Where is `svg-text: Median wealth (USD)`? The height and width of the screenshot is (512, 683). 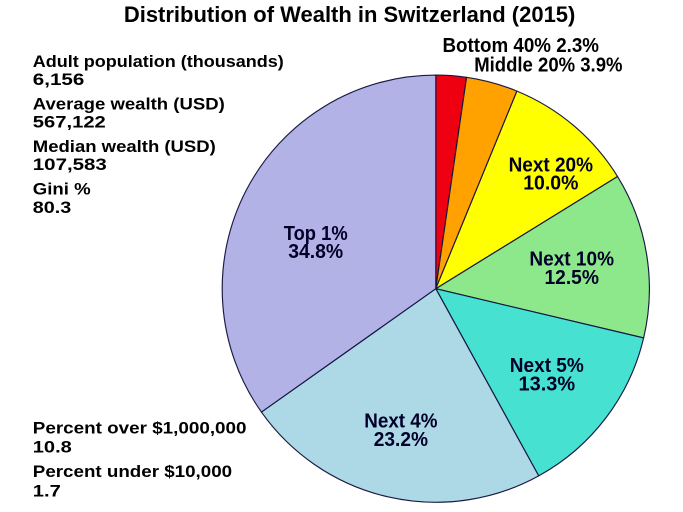 svg-text: Median wealth (USD) is located at coordinates (124, 147).